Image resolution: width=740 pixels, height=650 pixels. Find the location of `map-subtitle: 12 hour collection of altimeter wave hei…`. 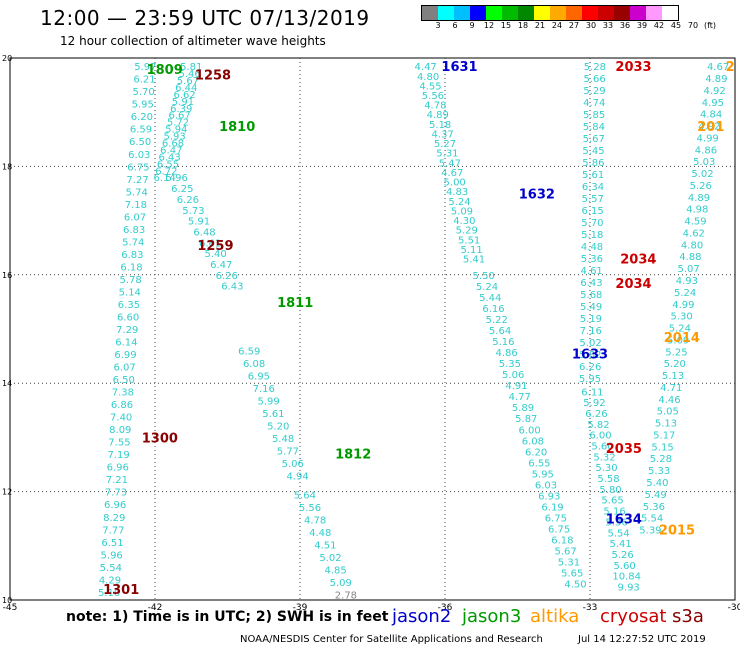

map-subtitle: 12 hour collection of altimeter wave hei… is located at coordinates (193, 41).